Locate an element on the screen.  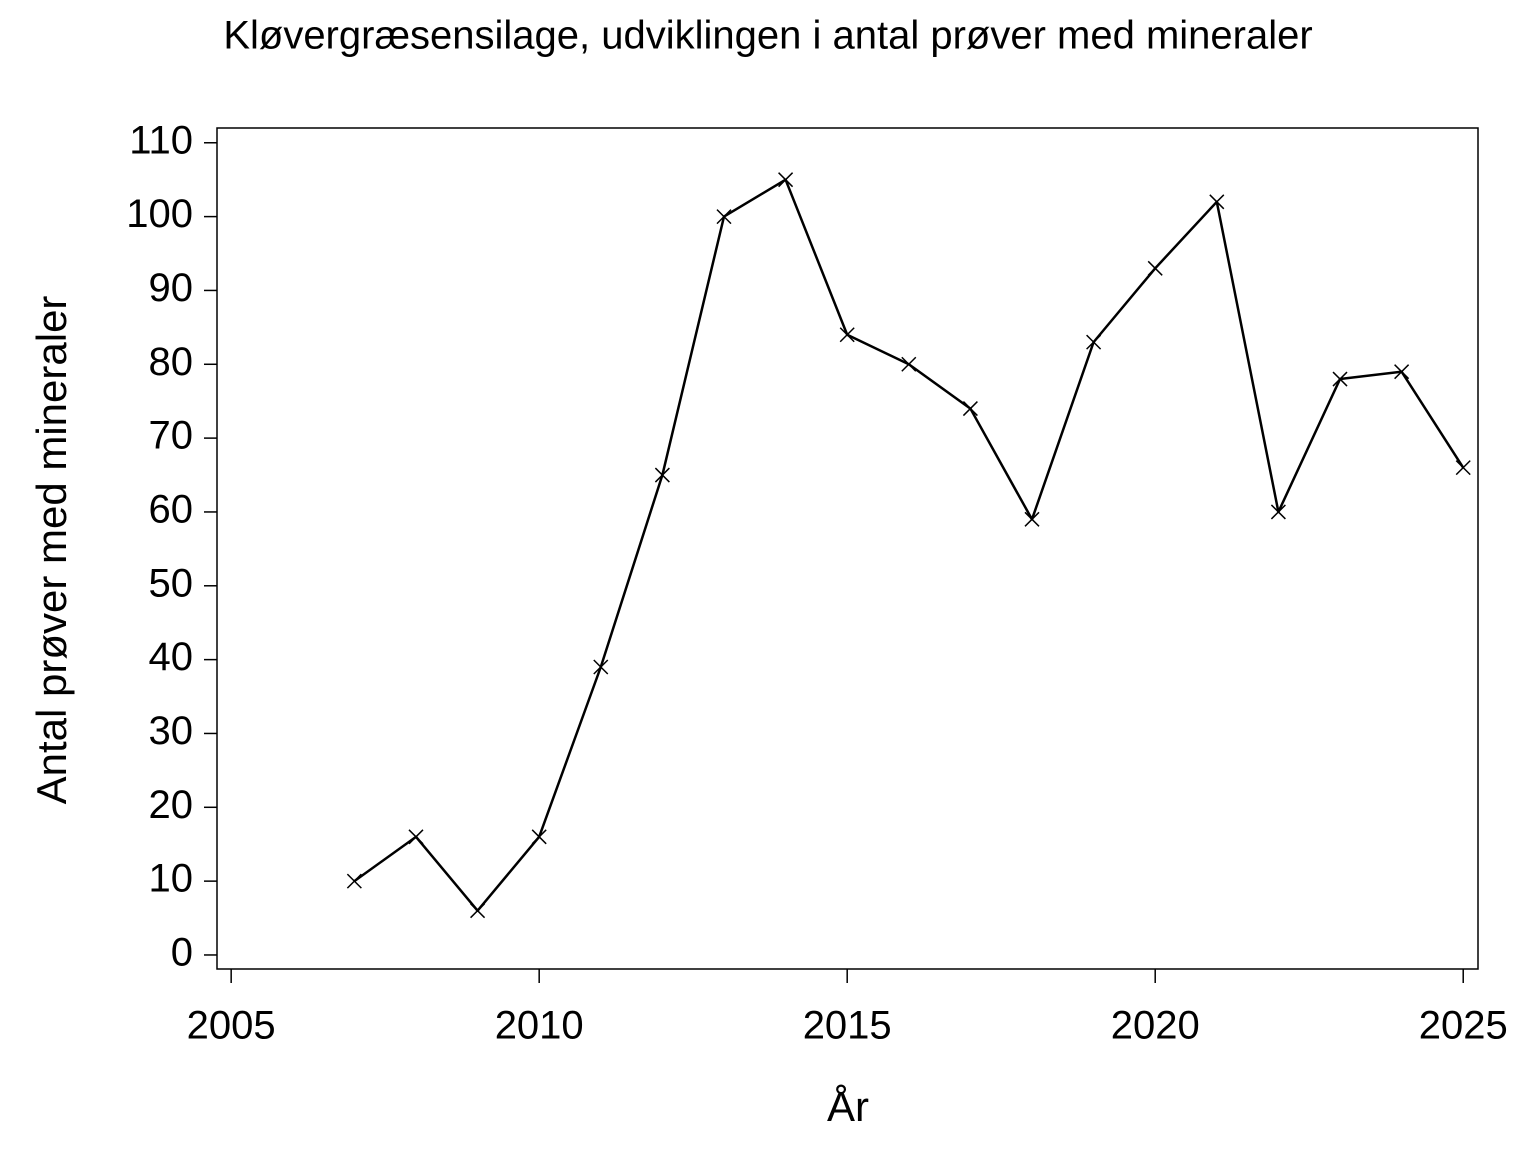
y-tick-label: 60 is located at coordinates (171, 510).